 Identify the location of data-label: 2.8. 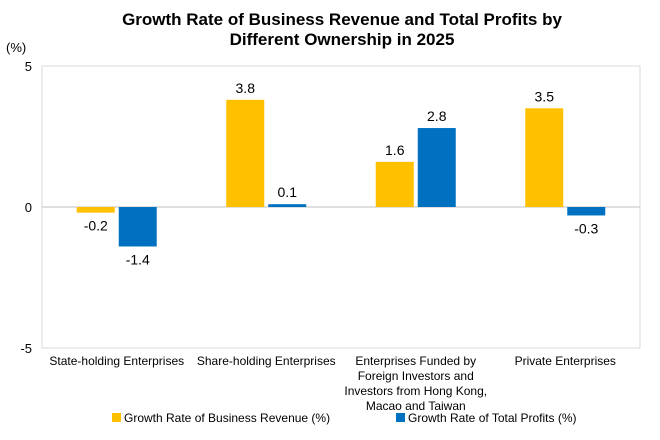
(437, 116).